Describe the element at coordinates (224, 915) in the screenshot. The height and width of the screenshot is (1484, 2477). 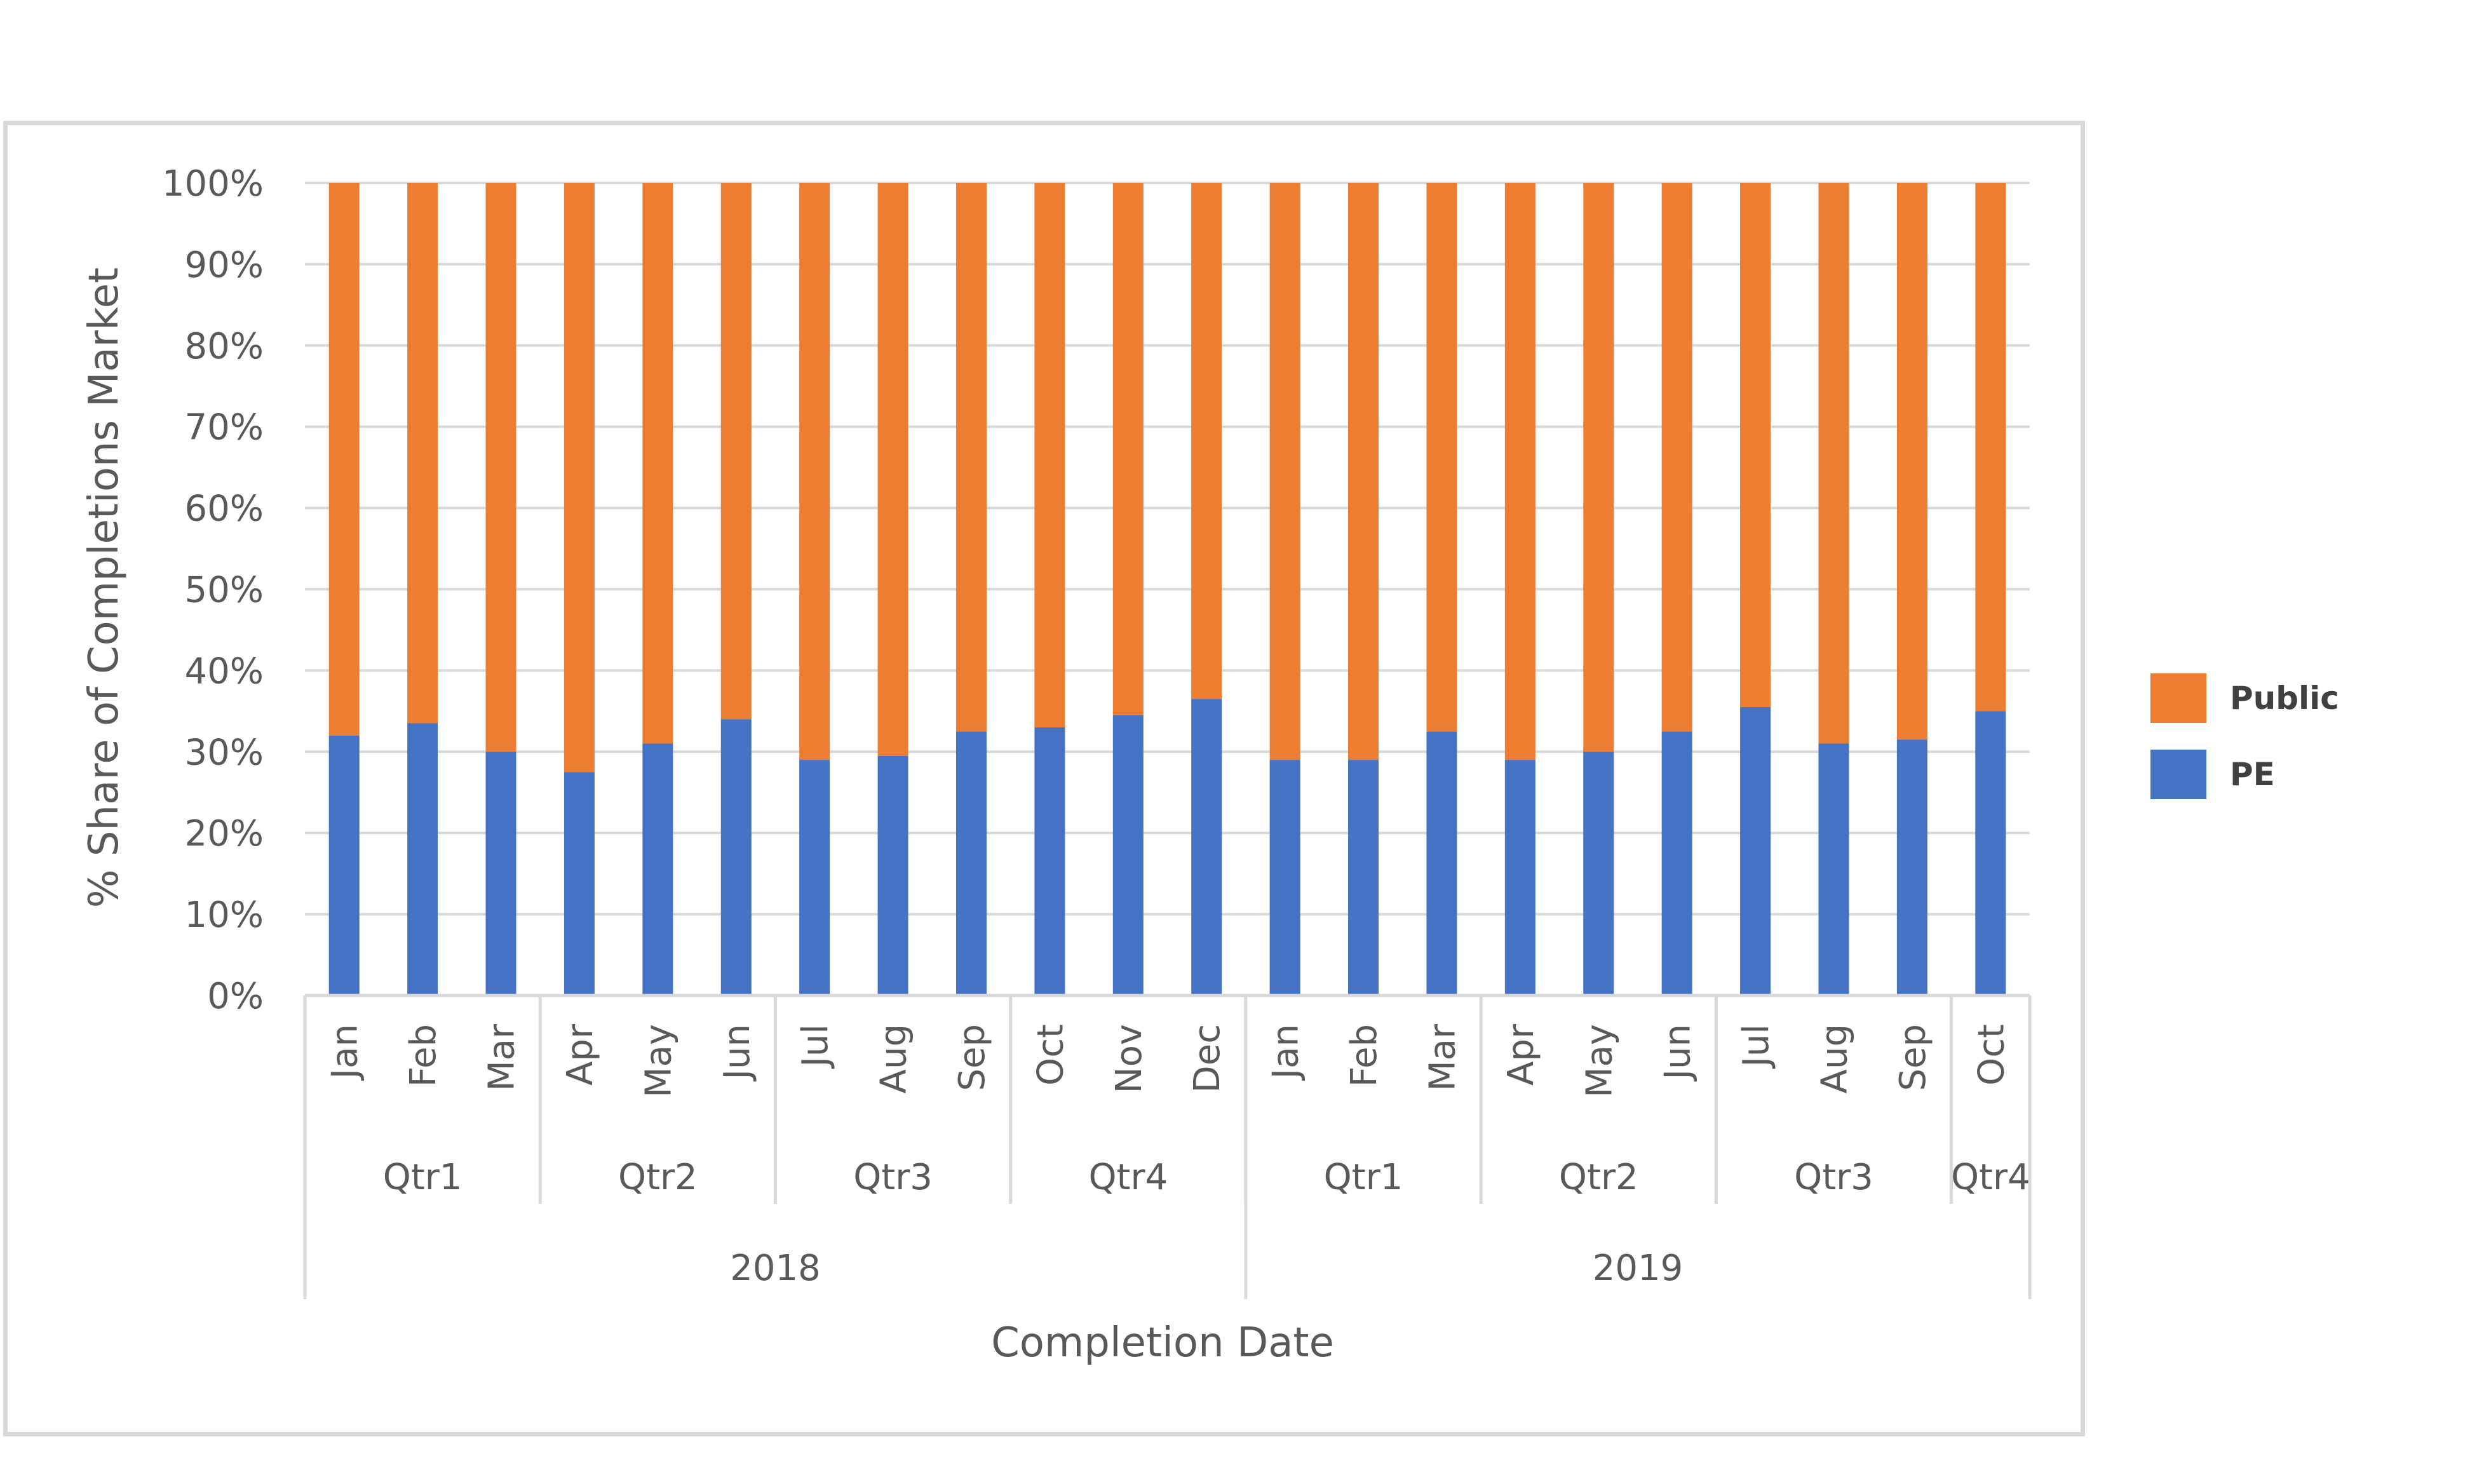
I see `y-tick-label: 10%` at that location.